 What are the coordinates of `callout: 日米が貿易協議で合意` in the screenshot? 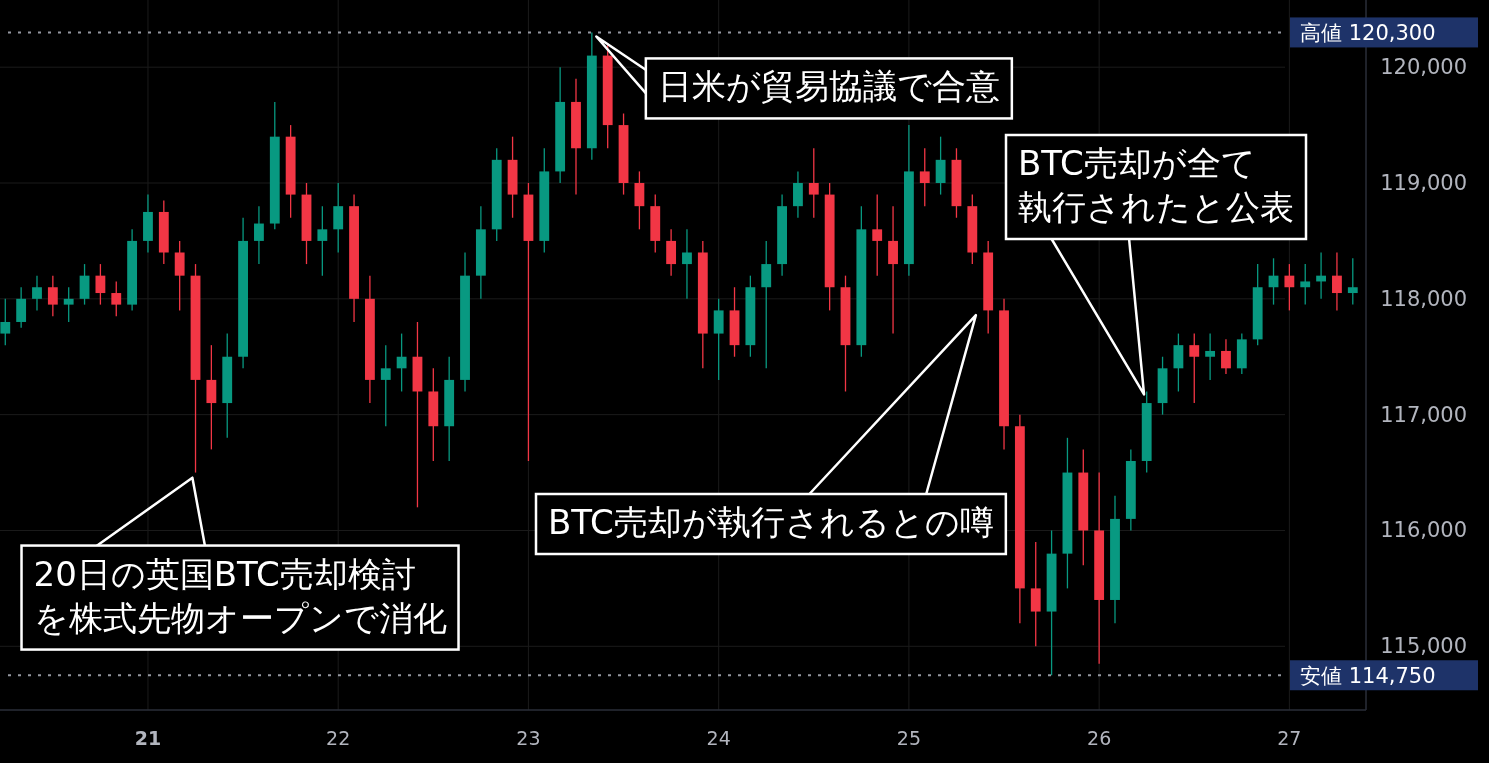 It's located at (829, 88).